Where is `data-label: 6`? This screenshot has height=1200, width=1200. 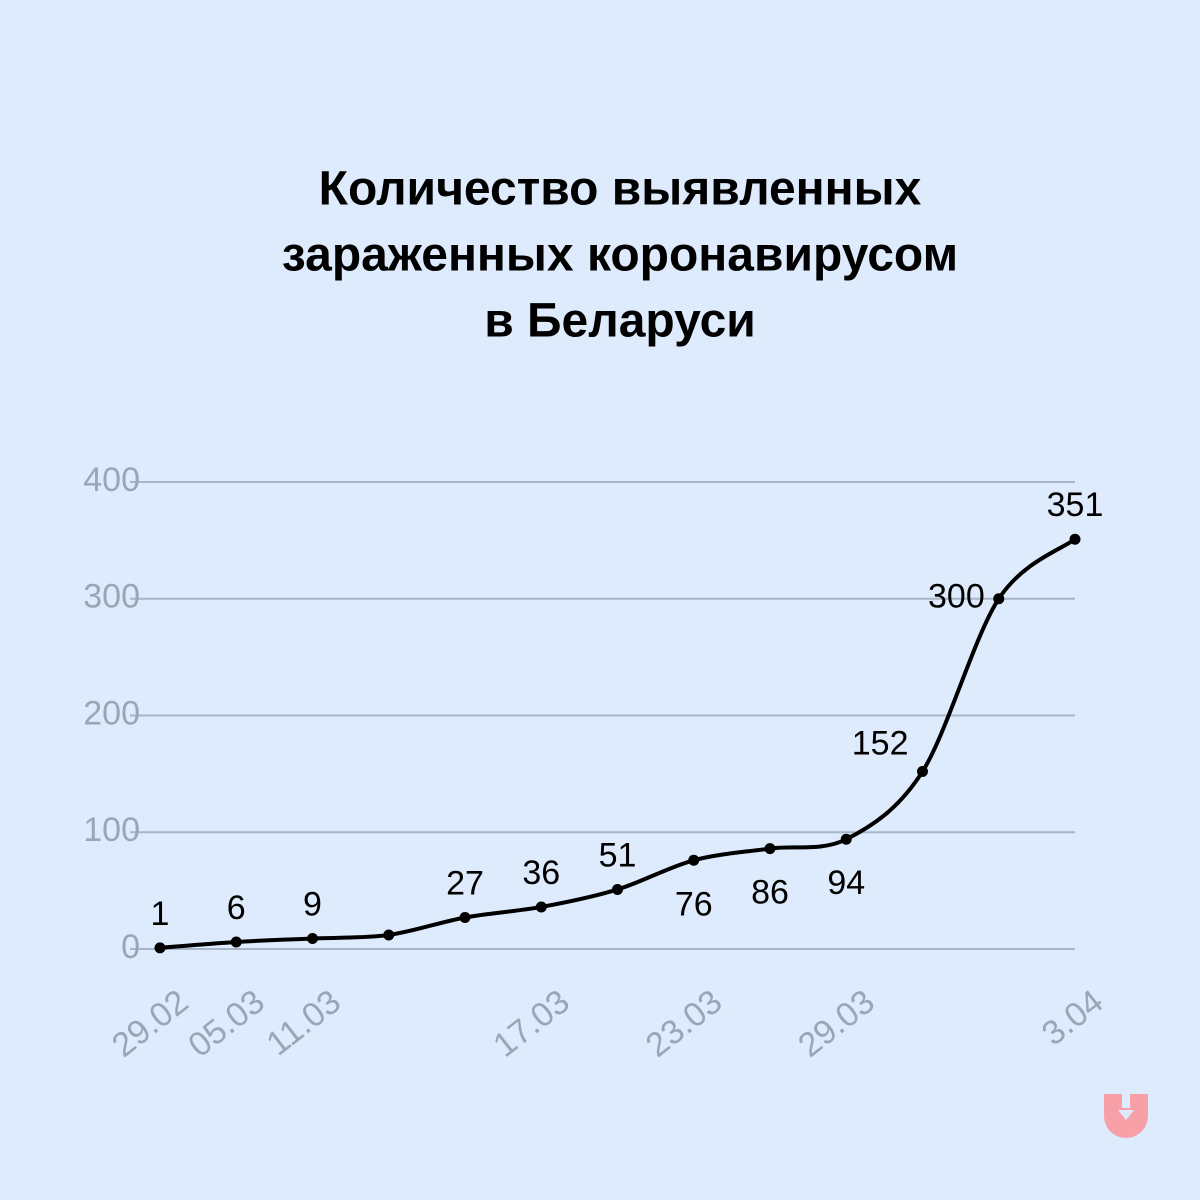 data-label: 6 is located at coordinates (236, 908).